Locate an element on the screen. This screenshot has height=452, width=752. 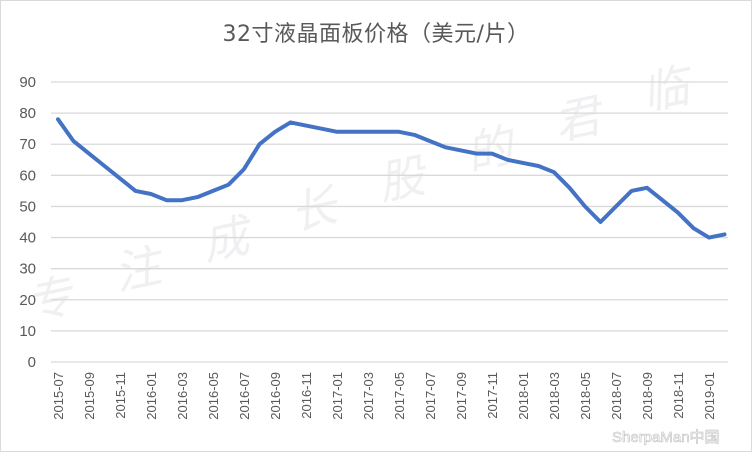
x-tick-label: 2015-07 is located at coordinates (58, 396).